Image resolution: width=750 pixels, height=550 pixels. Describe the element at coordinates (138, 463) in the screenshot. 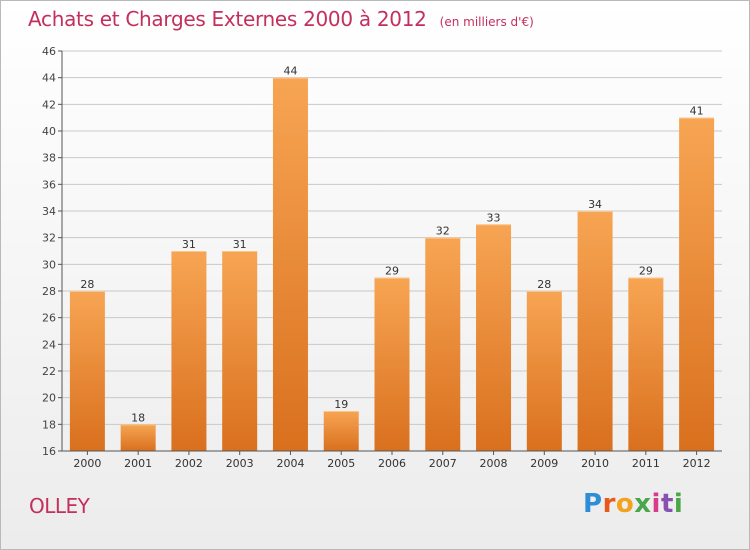

I see `x-tick-label: 2001` at that location.